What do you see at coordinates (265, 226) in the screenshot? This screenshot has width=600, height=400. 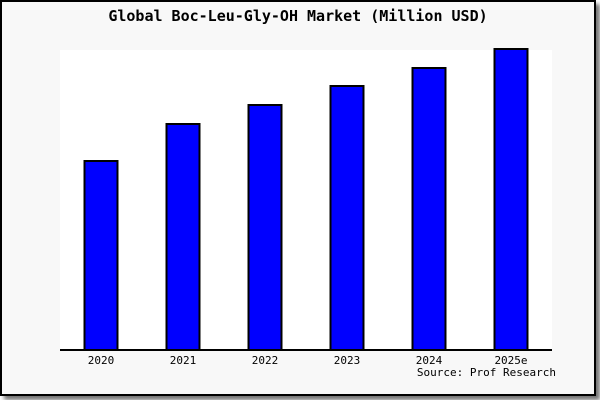 I see `bar-2022` at bounding box center [265, 226].